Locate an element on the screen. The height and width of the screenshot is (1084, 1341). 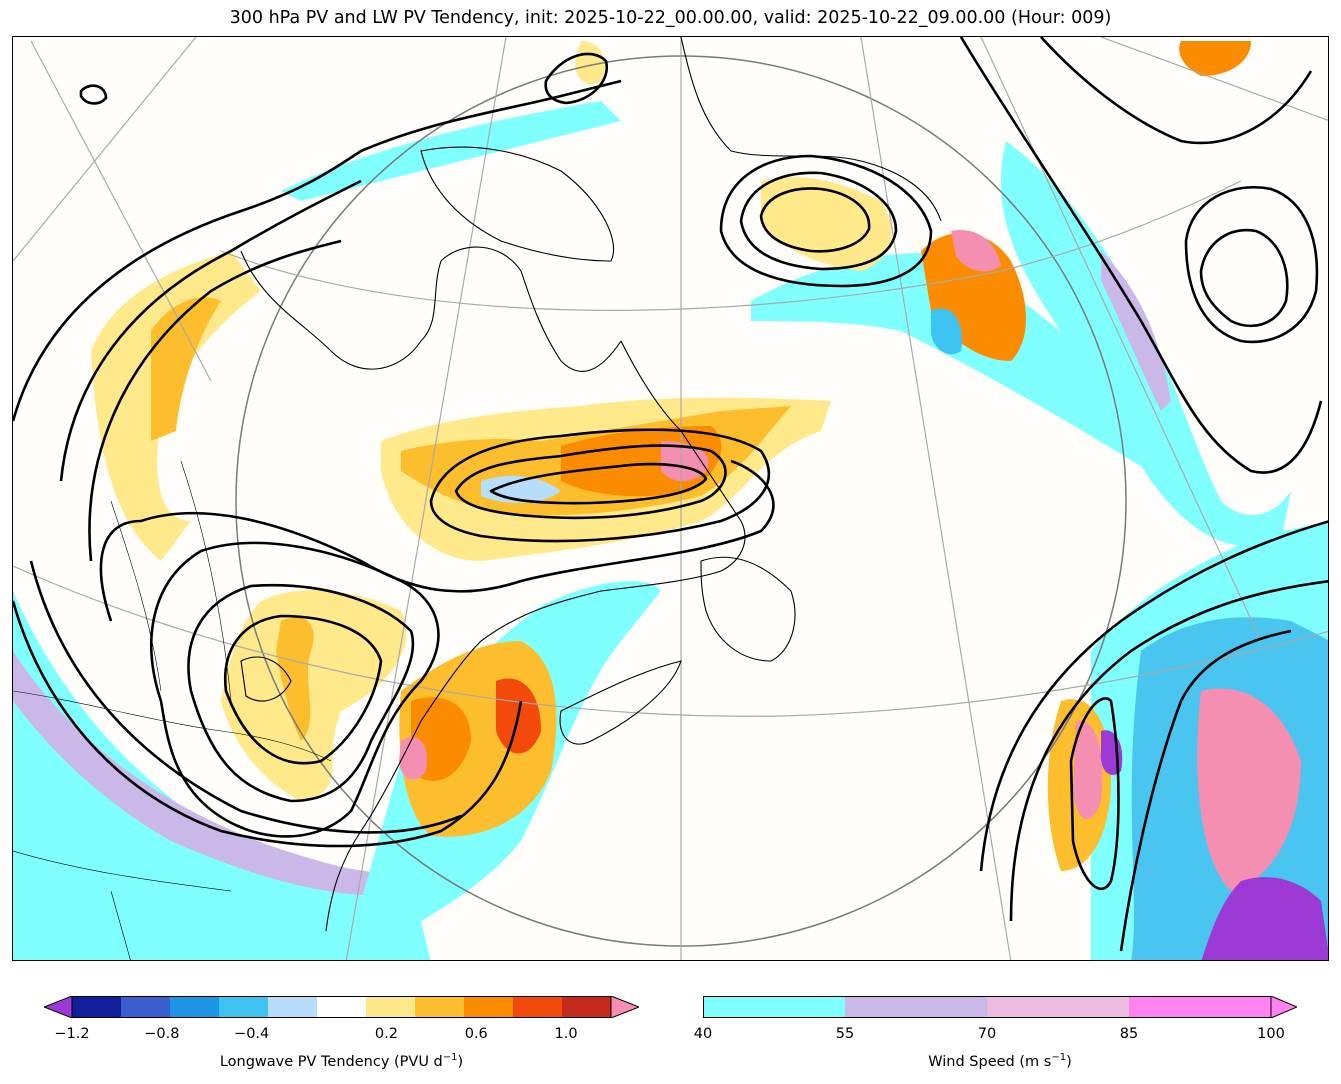
baffin-island is located at coordinates (517, 204).